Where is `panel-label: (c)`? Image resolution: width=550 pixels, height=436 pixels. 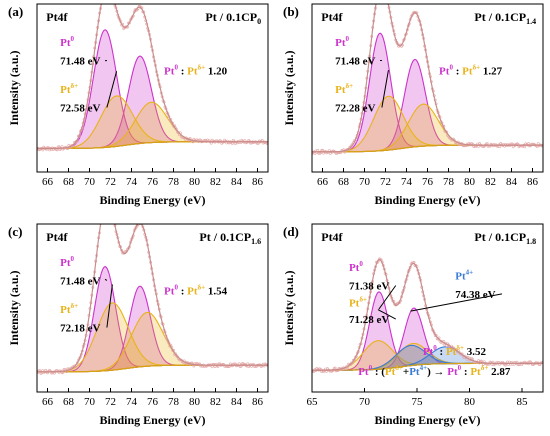
panel-label: (c) is located at coordinates (15, 231).